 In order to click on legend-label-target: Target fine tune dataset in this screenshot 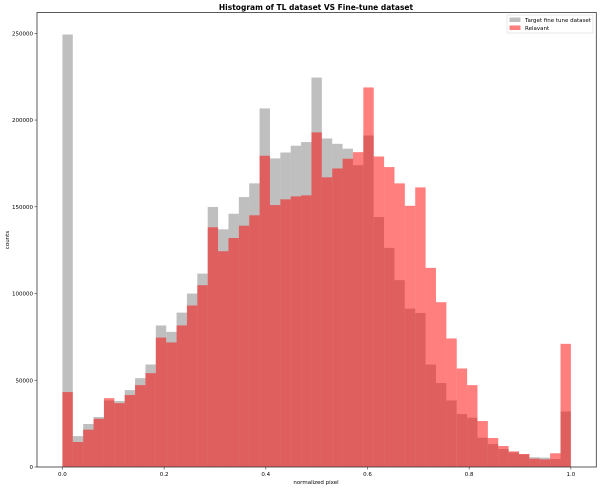, I will do `click(558, 21)`.